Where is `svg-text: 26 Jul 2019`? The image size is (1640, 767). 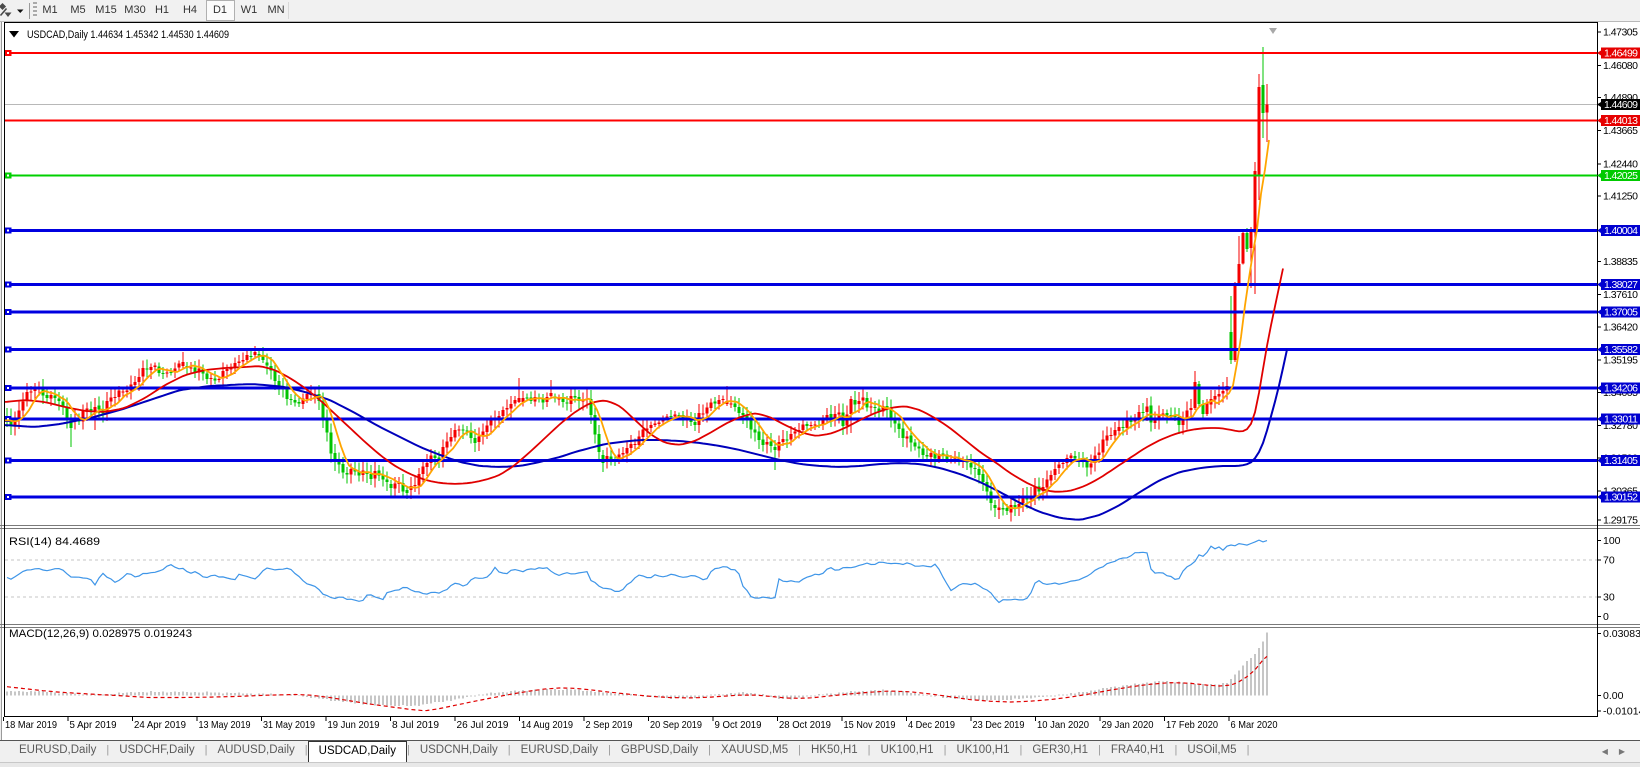 svg-text: 26 Jul 2019 is located at coordinates (483, 725).